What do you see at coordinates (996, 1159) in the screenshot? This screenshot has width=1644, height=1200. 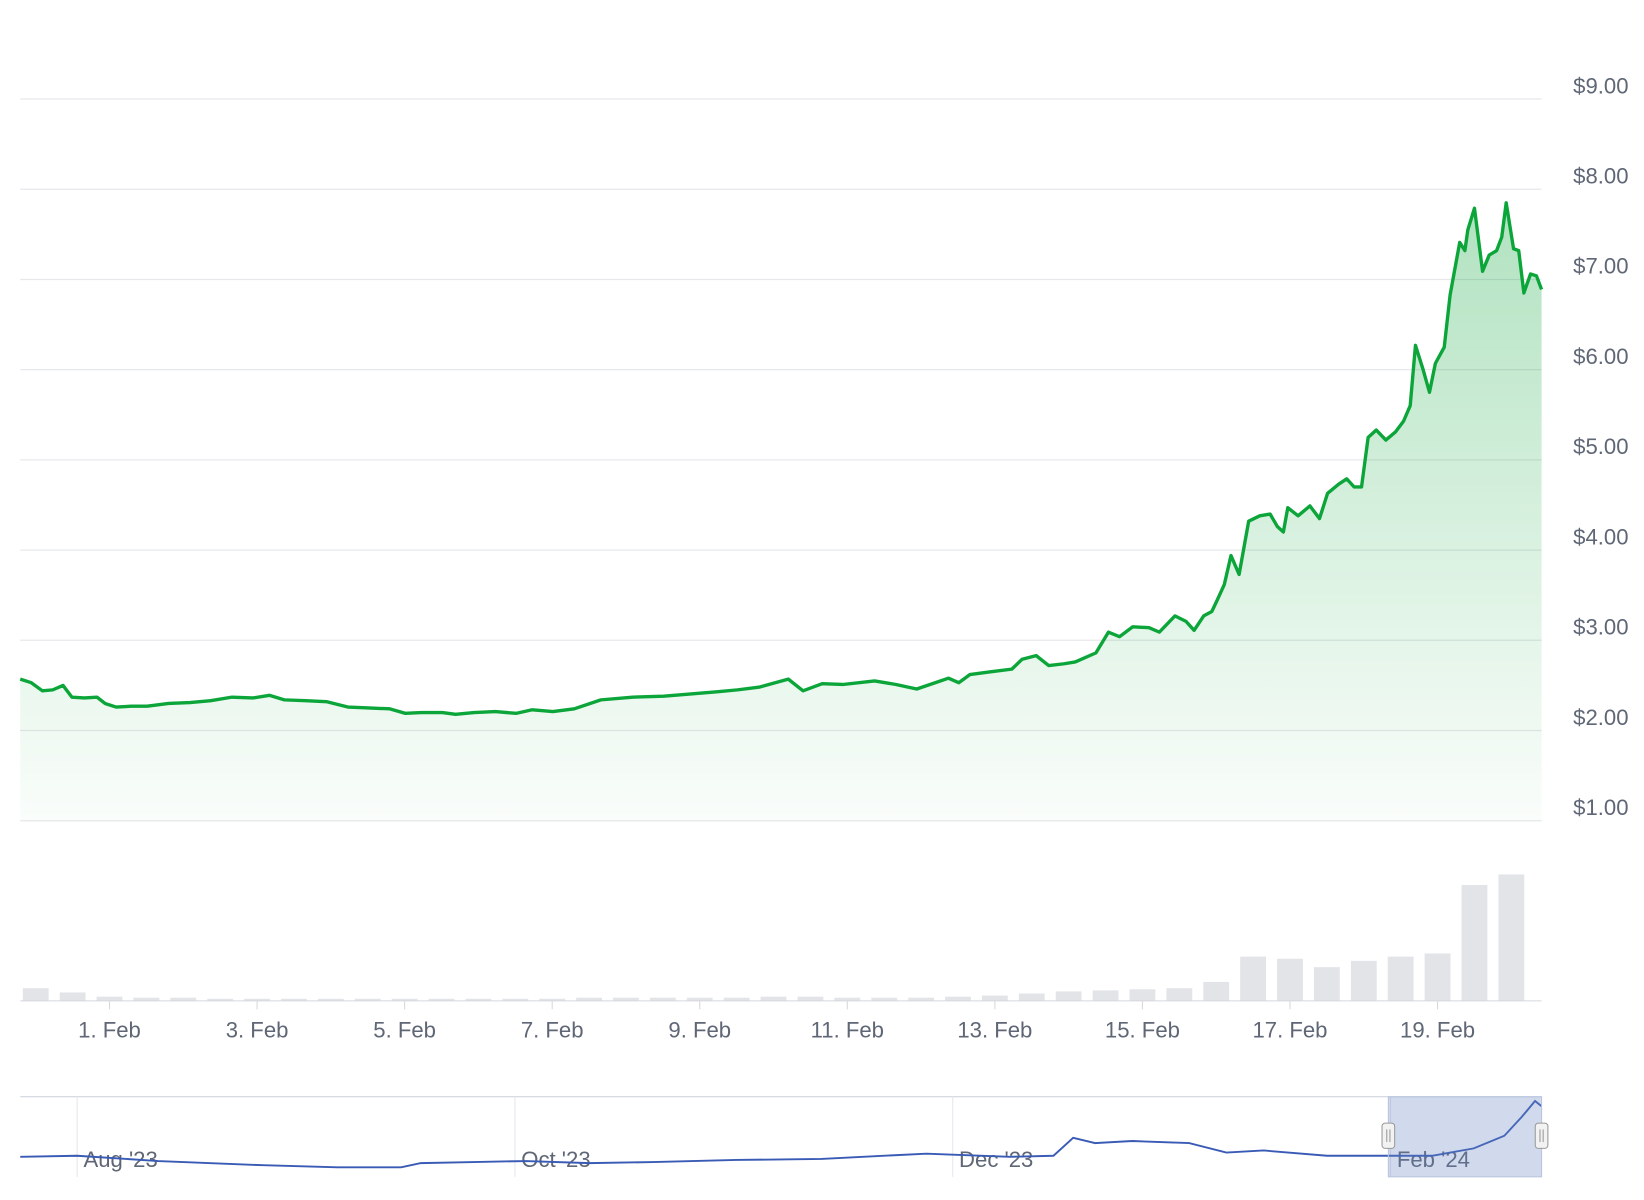 I see `navigator-tick-label: Dec '23` at bounding box center [996, 1159].